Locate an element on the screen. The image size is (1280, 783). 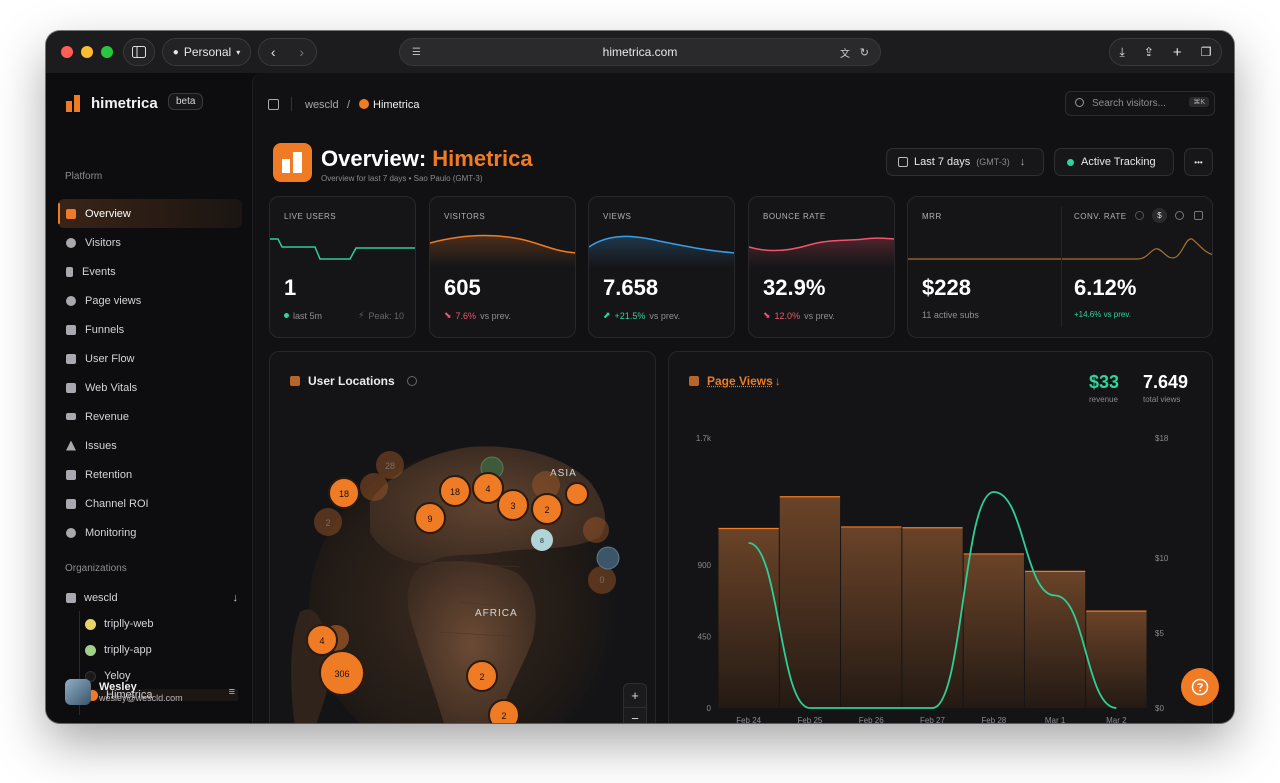
zoom-window-button is located at coordinates (107, 52).